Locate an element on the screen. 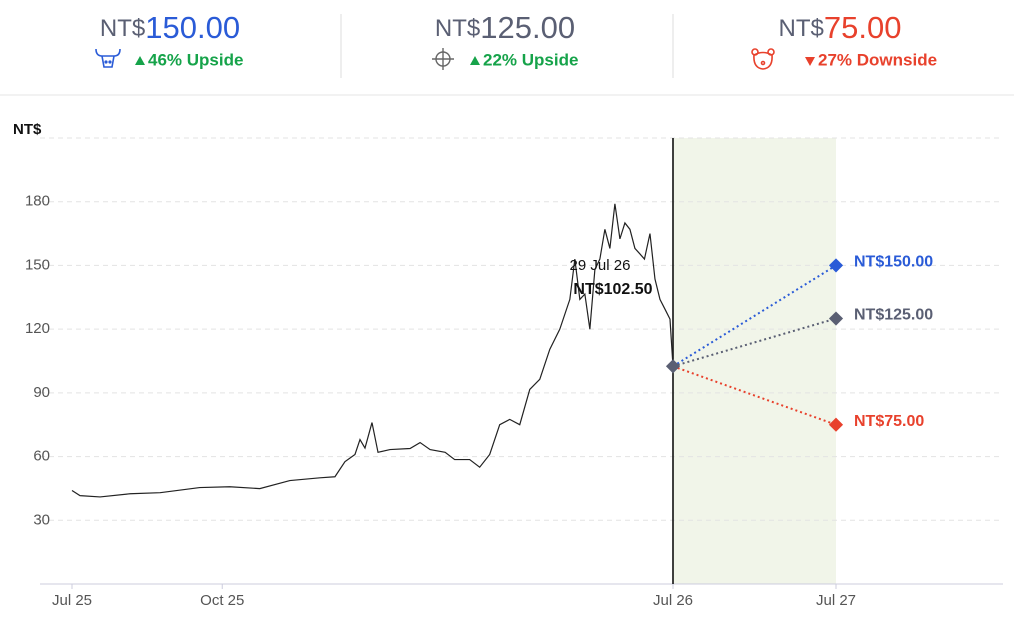 The height and width of the screenshot is (642, 1014). y-tick-label: 120 is located at coordinates (37, 328).